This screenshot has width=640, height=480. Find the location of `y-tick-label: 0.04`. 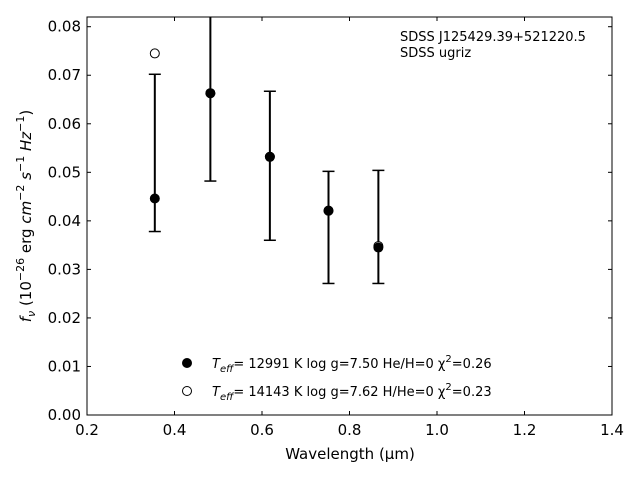

y-tick-label: 0.04 is located at coordinates (64, 221).